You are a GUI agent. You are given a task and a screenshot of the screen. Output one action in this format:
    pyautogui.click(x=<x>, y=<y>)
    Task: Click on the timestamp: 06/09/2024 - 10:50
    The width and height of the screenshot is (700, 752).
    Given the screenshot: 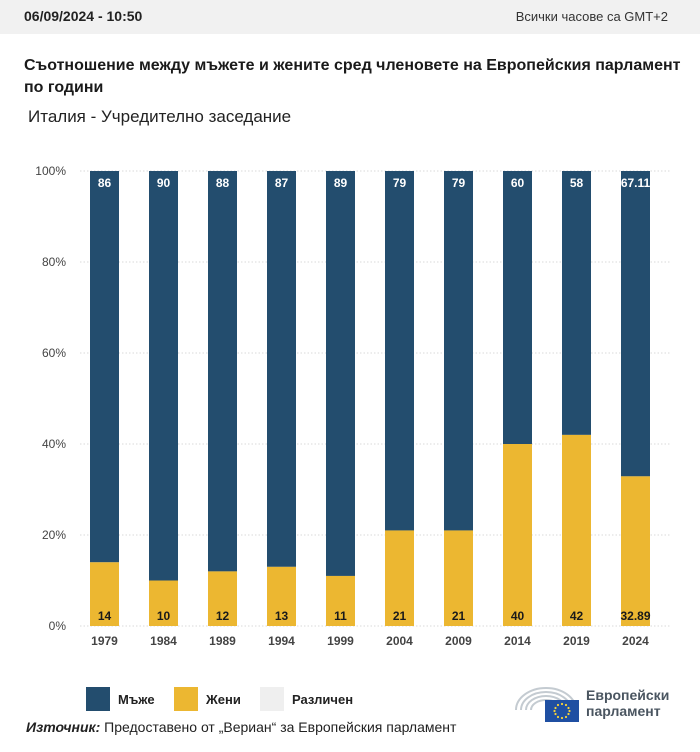 What is the action you would take?
    pyautogui.click(x=83, y=16)
    